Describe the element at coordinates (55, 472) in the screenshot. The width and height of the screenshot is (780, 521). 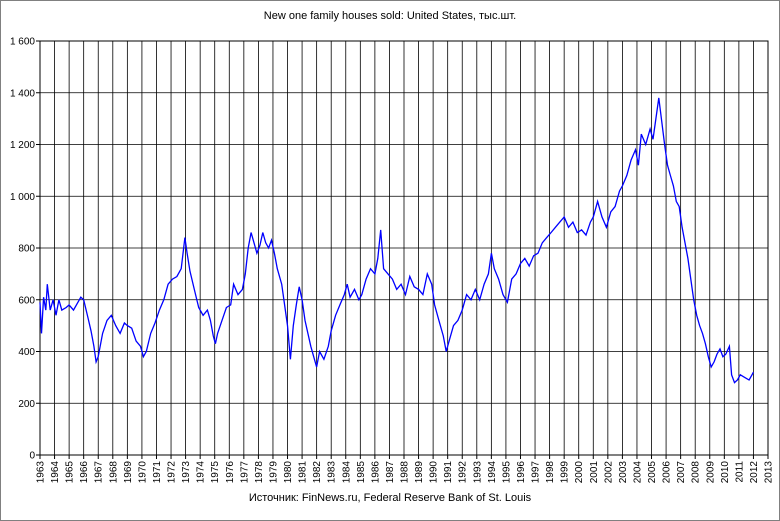
I see `x-tick-label: 1964` at that location.